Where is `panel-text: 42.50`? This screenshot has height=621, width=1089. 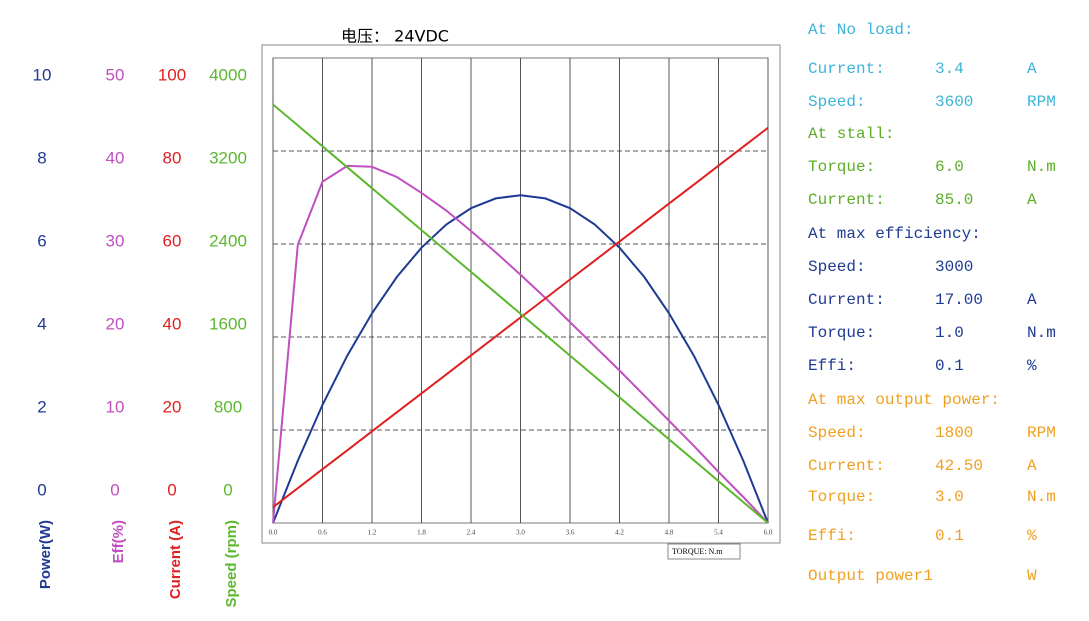 panel-text: 42.50 is located at coordinates (959, 466).